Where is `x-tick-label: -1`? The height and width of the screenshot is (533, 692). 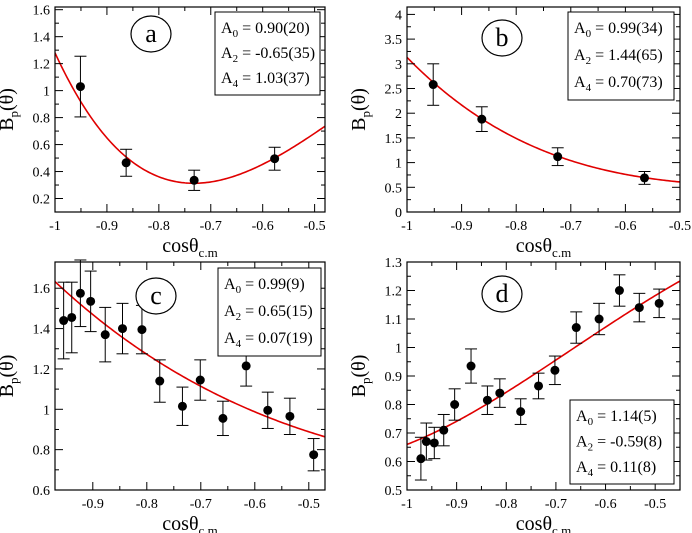
x-tick-label: -1 is located at coordinates (407, 226).